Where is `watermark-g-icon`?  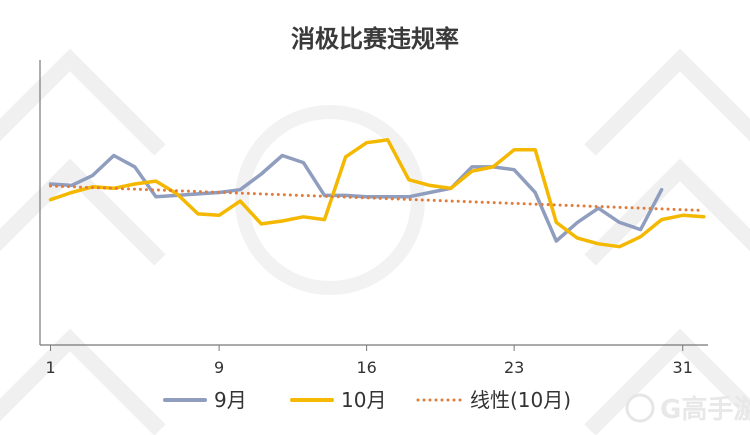 watermark-g-icon is located at coordinates (640, 408).